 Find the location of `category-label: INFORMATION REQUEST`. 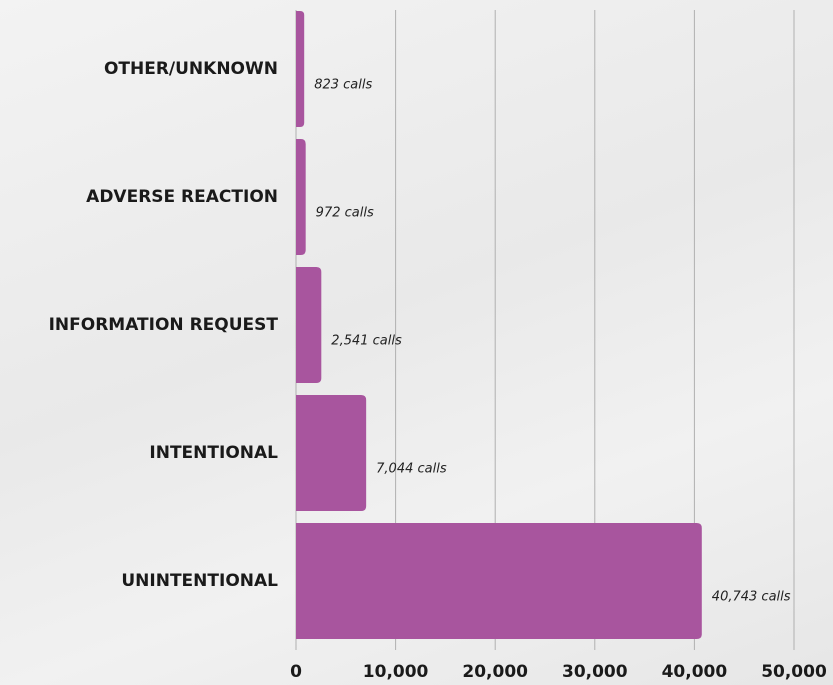

category-label: INFORMATION REQUEST is located at coordinates (164, 325).